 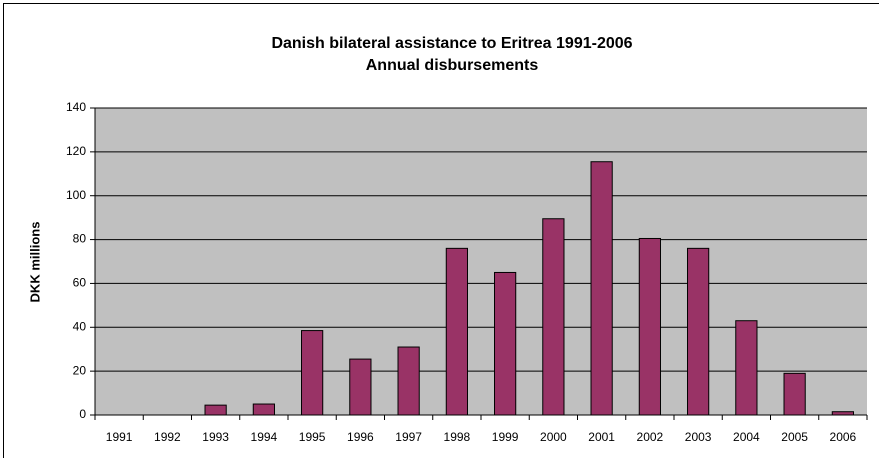 What do you see at coordinates (80, 326) in the screenshot?
I see `y-tick-label: 40` at bounding box center [80, 326].